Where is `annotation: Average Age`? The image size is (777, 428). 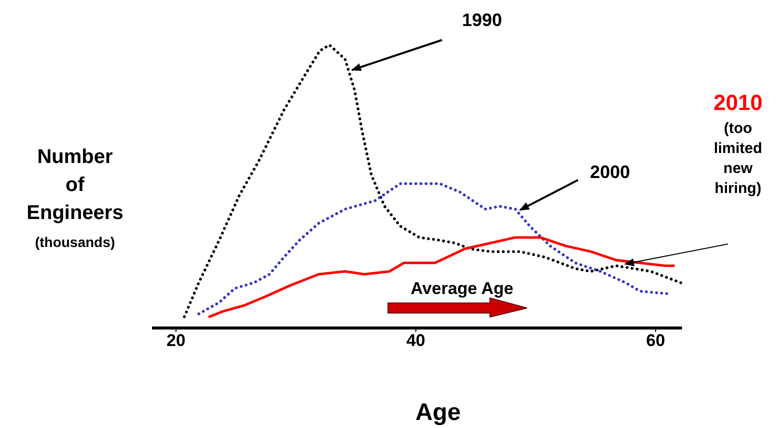
annotation: Average Age is located at coordinates (462, 288).